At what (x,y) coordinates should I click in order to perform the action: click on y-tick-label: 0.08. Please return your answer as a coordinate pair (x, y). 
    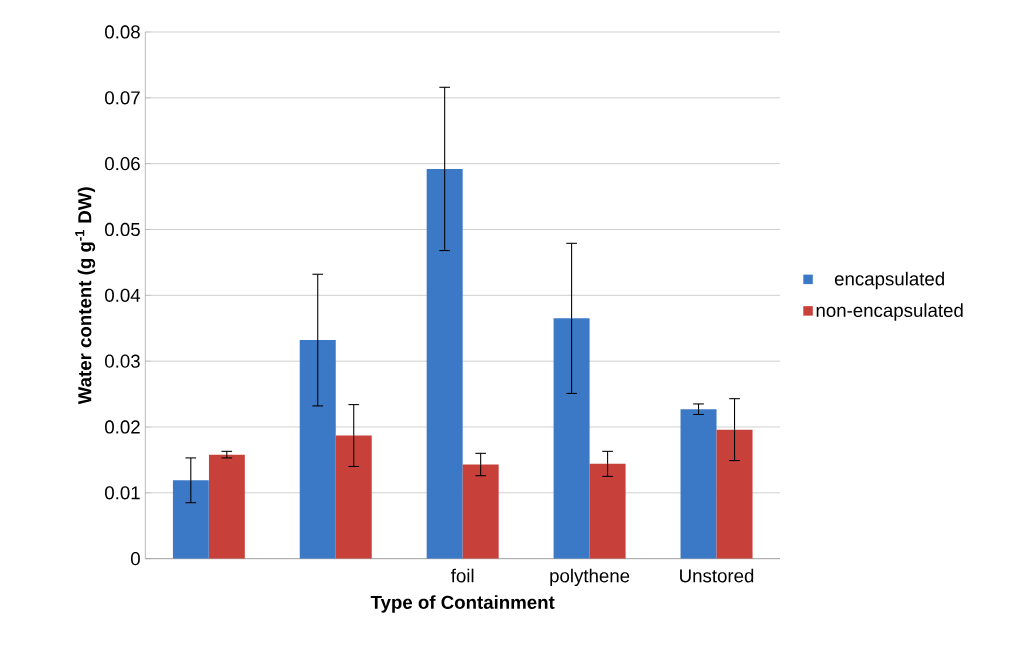
    Looking at the image, I should click on (122, 32).